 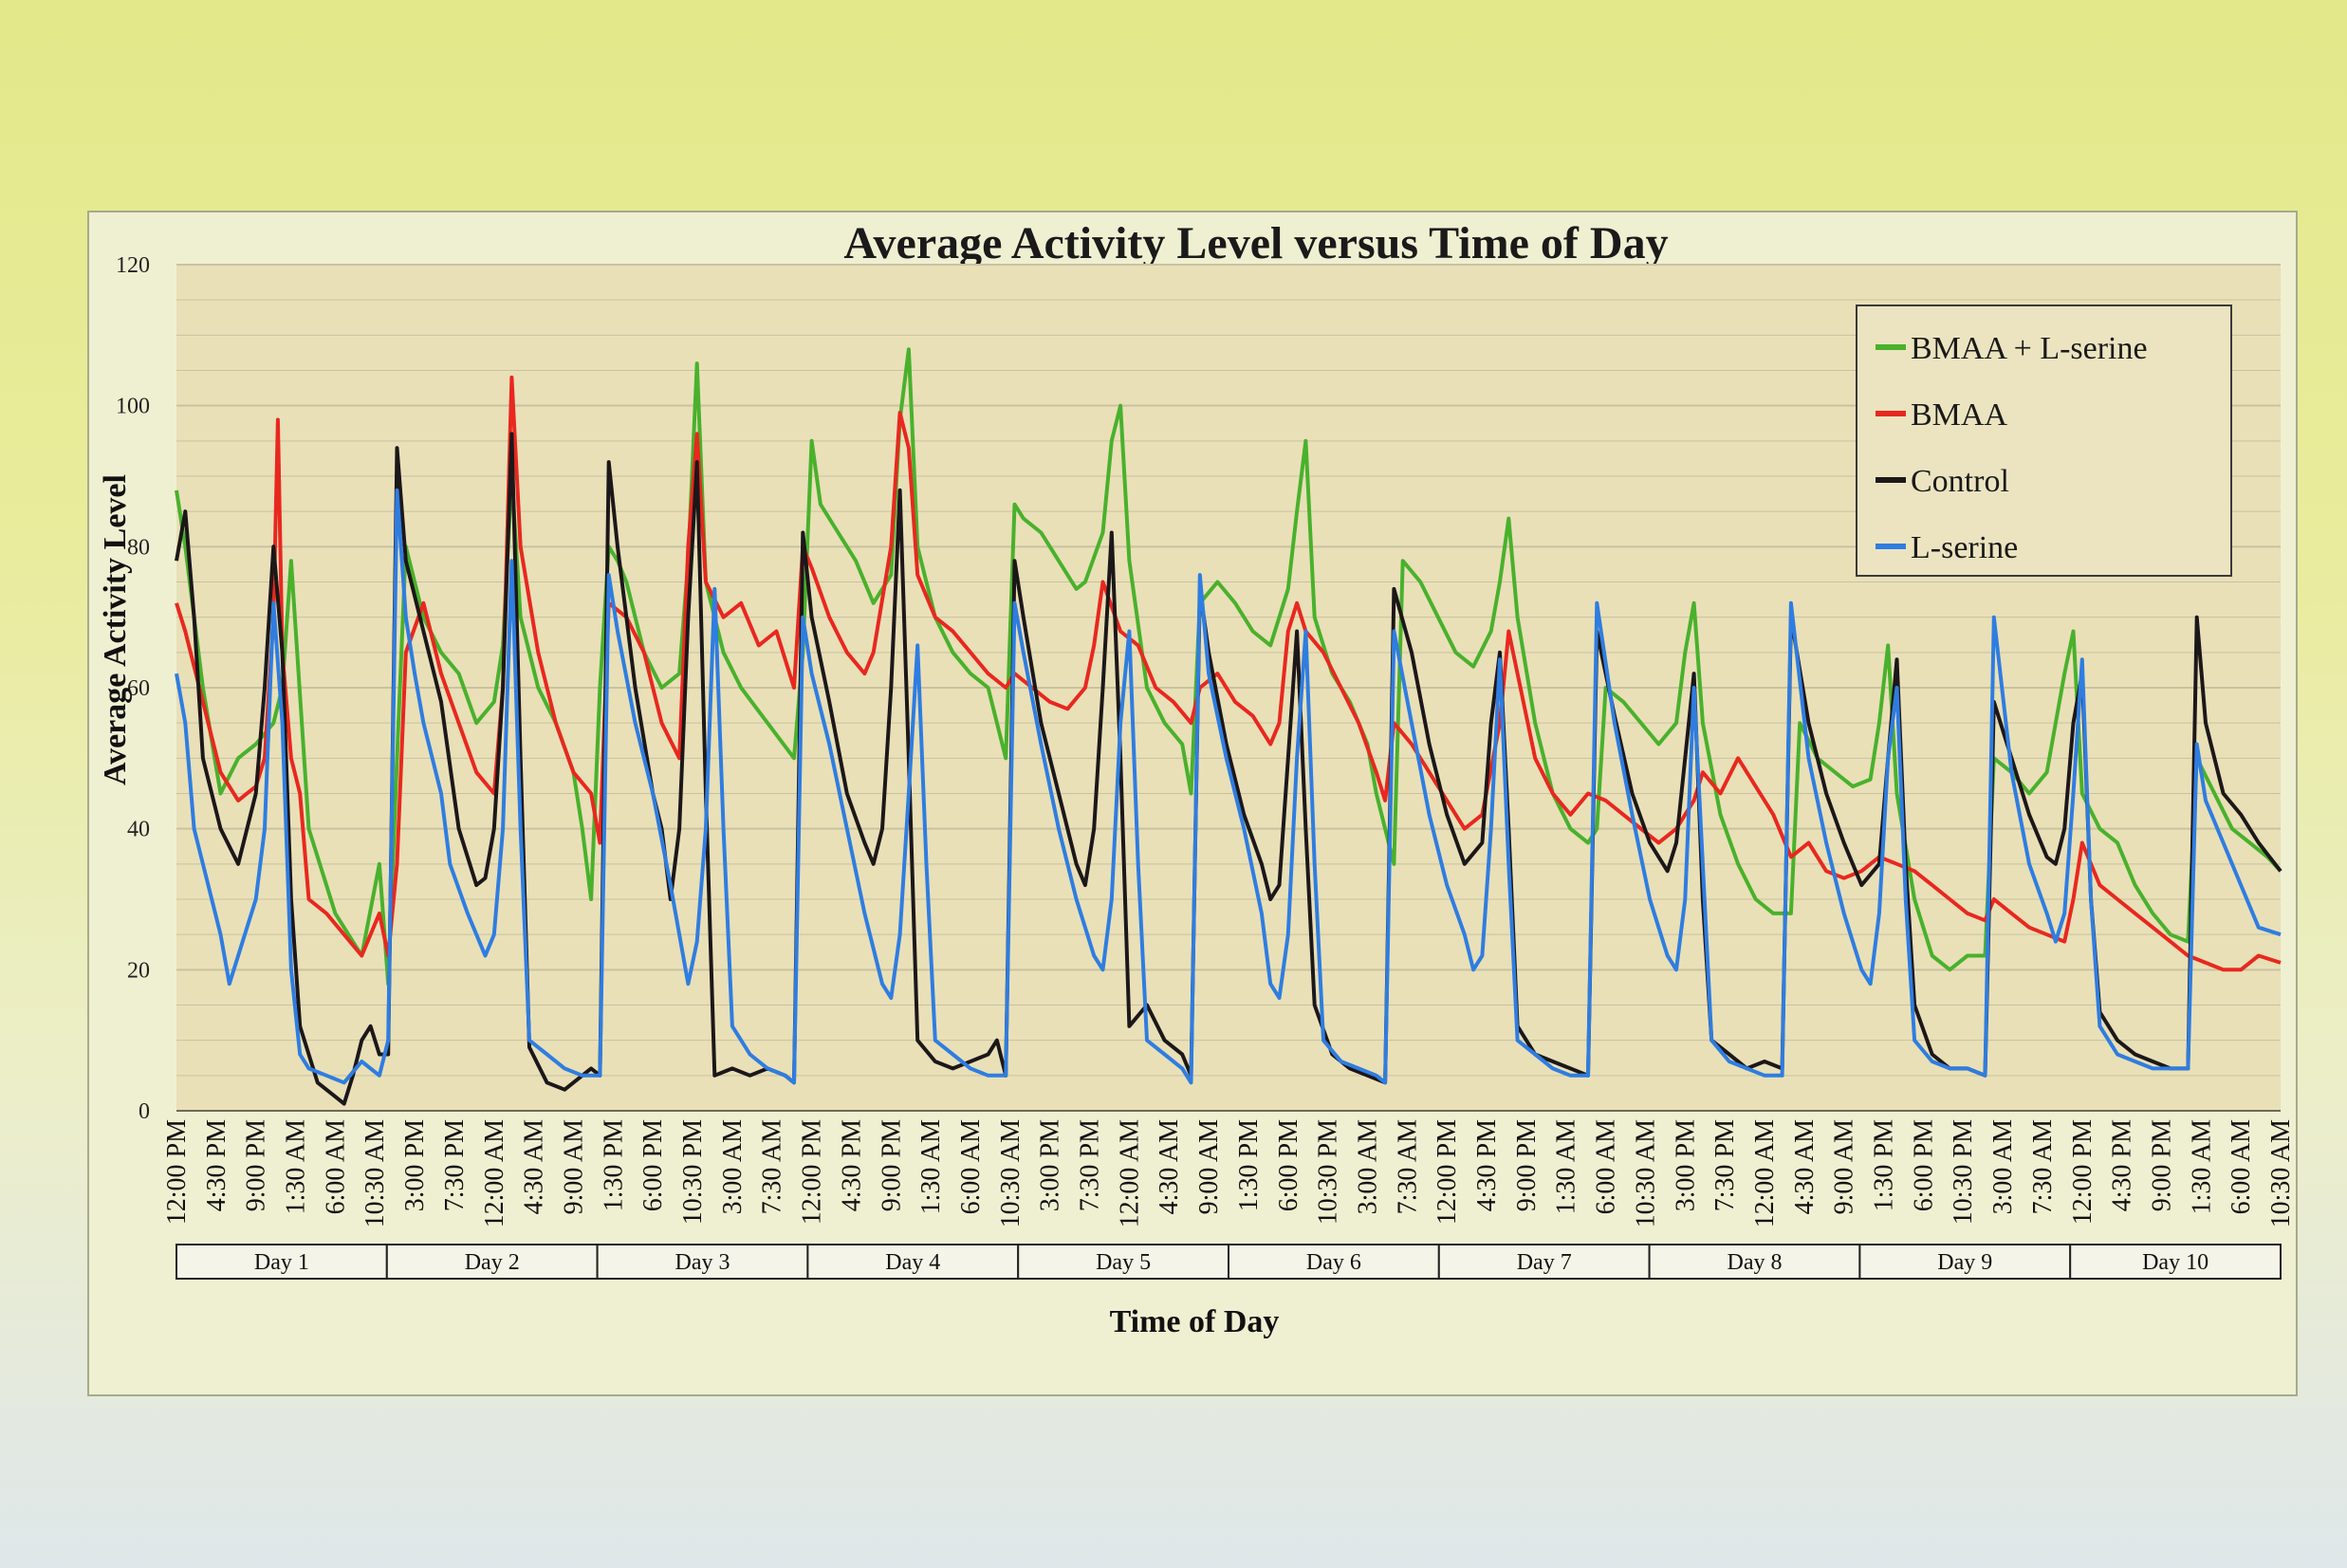 I want to click on y-tick-label: 40, so click(x=138, y=830).